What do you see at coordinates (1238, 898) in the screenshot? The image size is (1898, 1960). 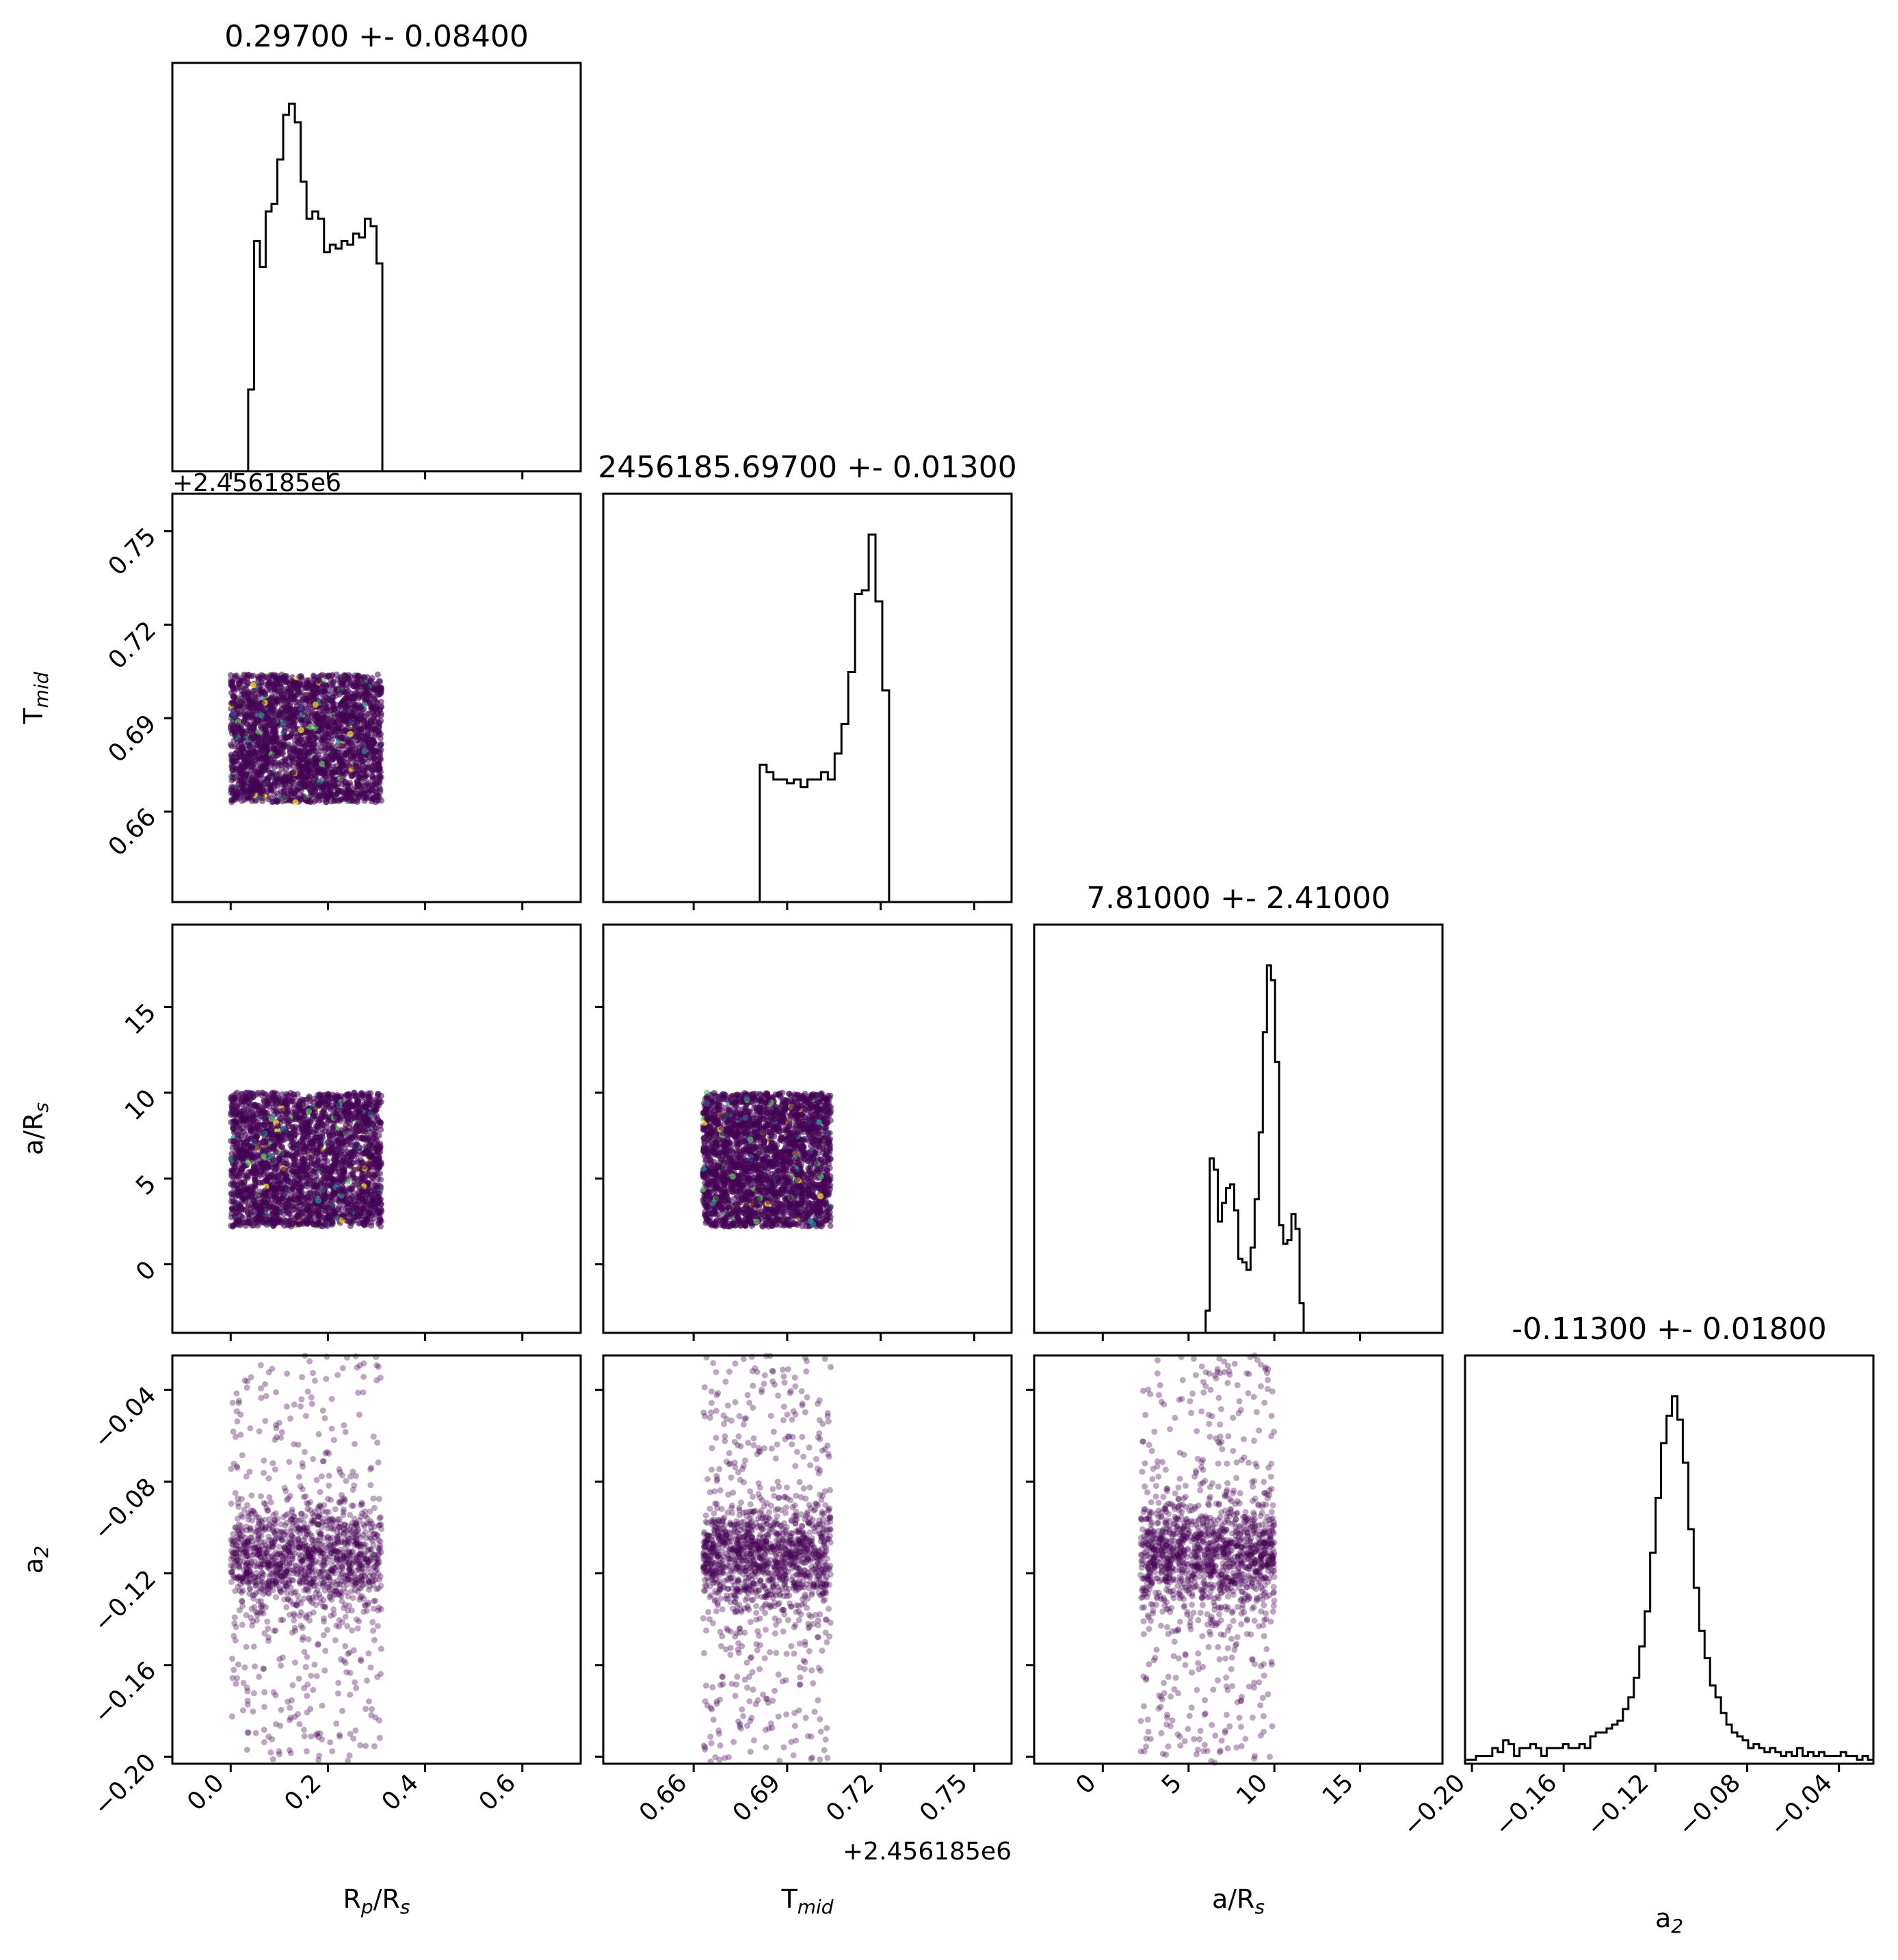 I see `panel-title-ars: 7.81000 +- 2.41000` at bounding box center [1238, 898].